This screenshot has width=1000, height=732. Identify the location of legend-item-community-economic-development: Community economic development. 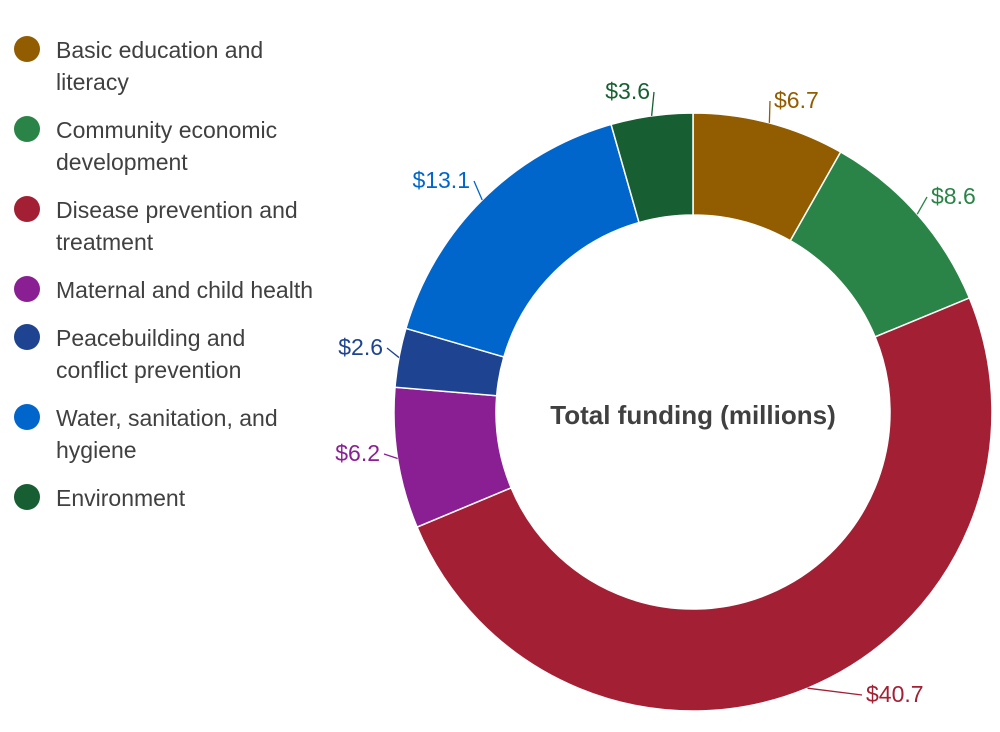
(164, 146).